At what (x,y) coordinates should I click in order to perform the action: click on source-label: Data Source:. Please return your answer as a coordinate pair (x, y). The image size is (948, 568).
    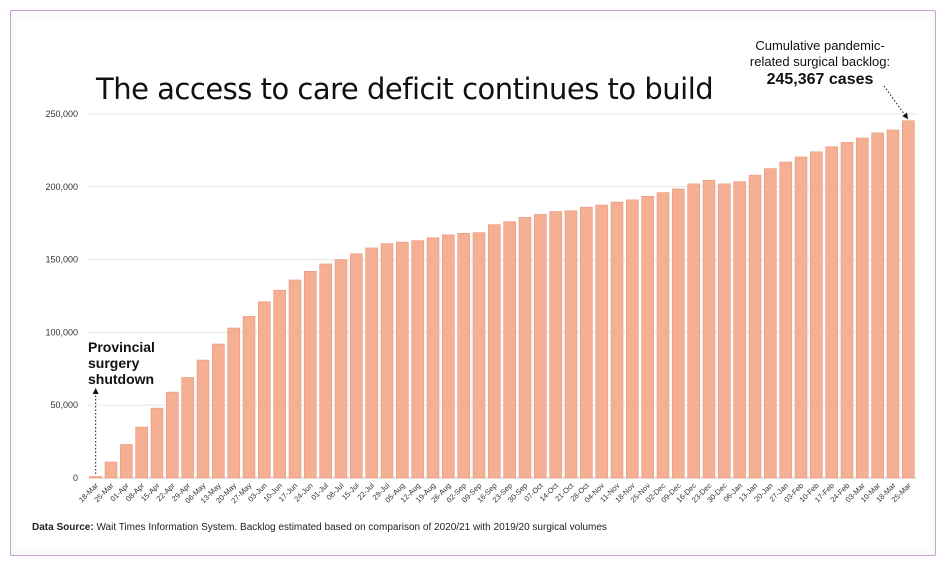
    Looking at the image, I should click on (63, 527).